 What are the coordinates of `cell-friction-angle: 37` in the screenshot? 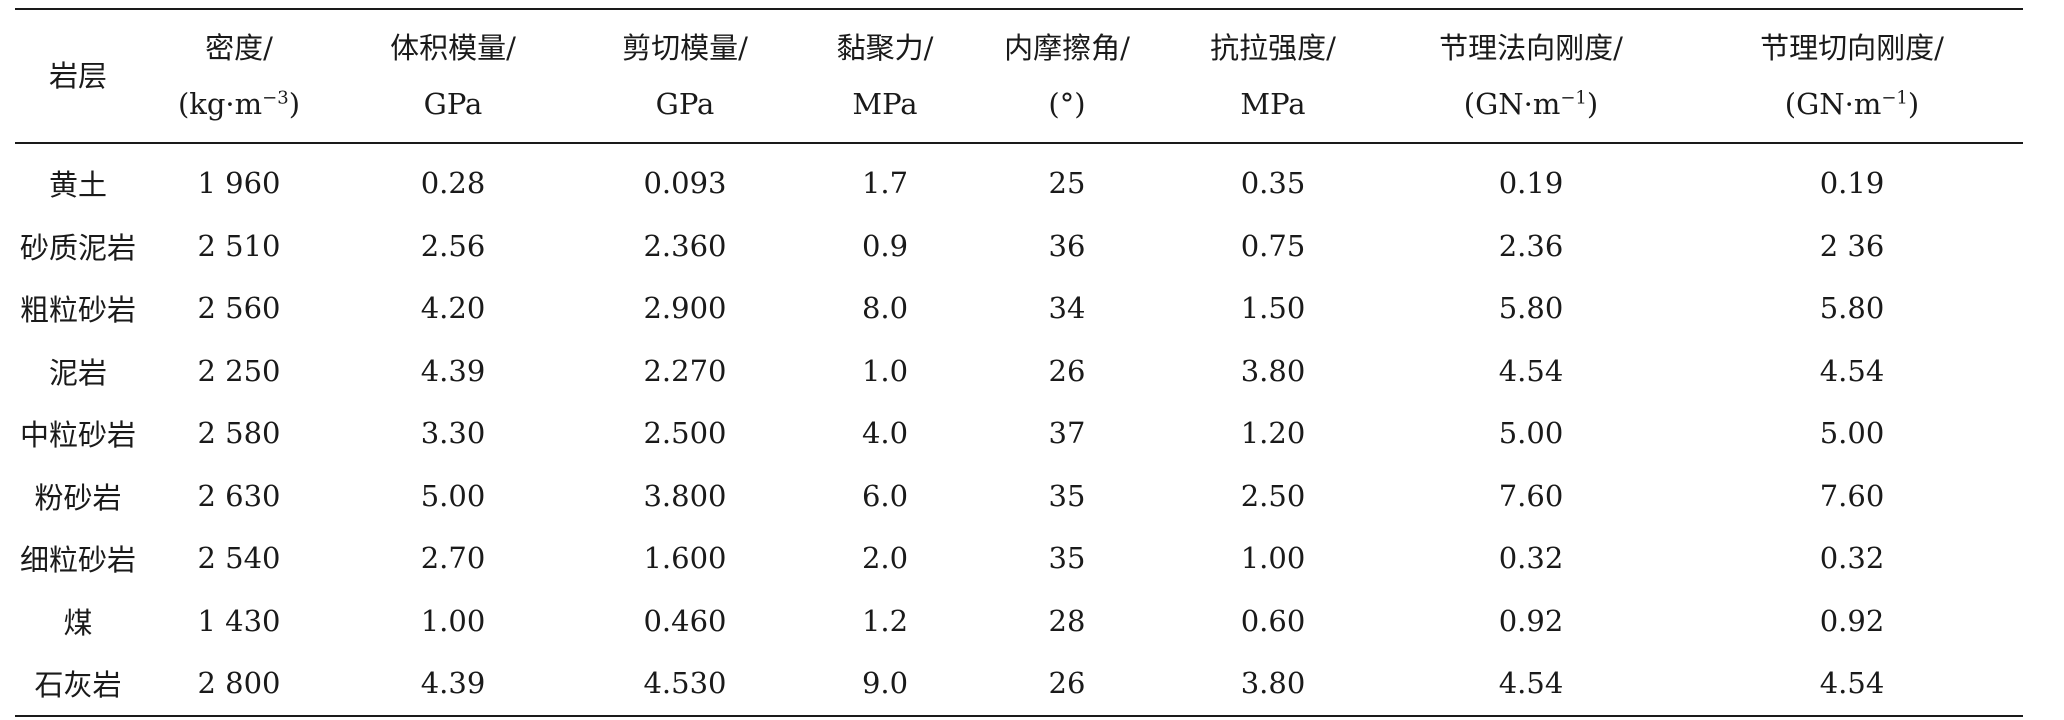 It's located at (1067, 433).